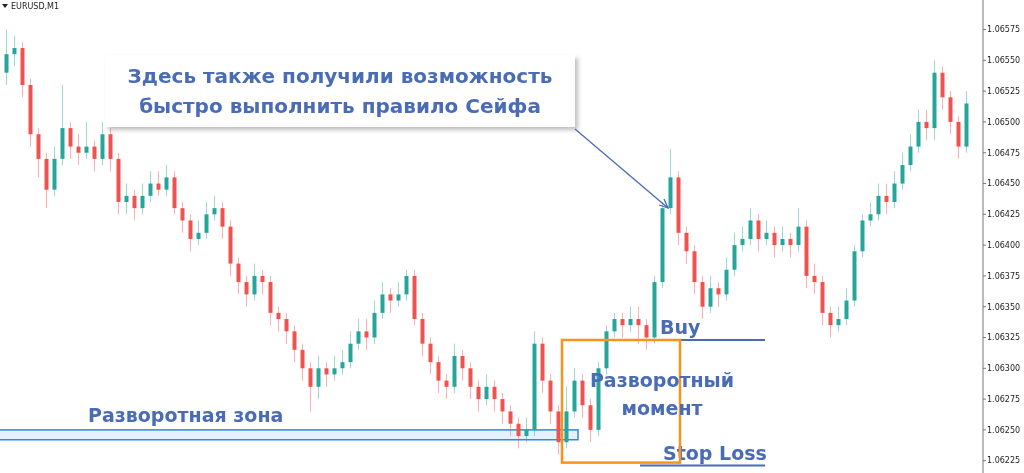  I want to click on y-tick-label: 1.06450, so click(1004, 184).